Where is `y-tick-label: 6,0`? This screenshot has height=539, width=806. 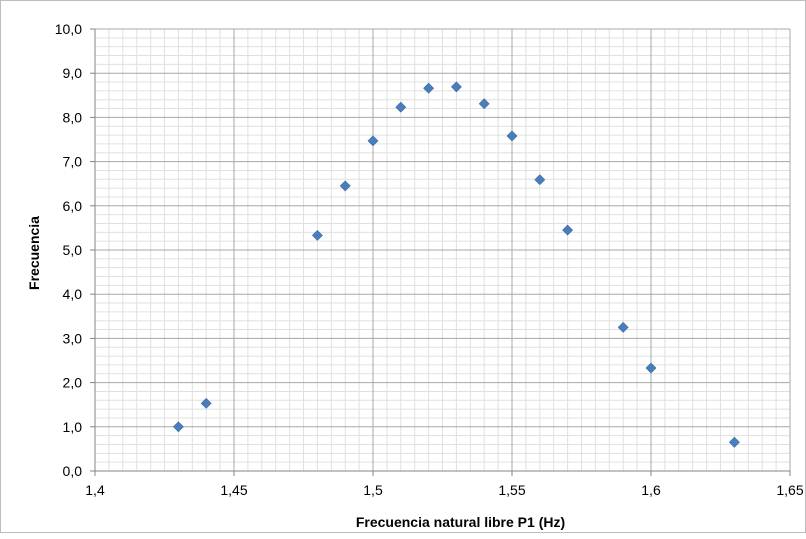 y-tick-label: 6,0 is located at coordinates (73, 206).